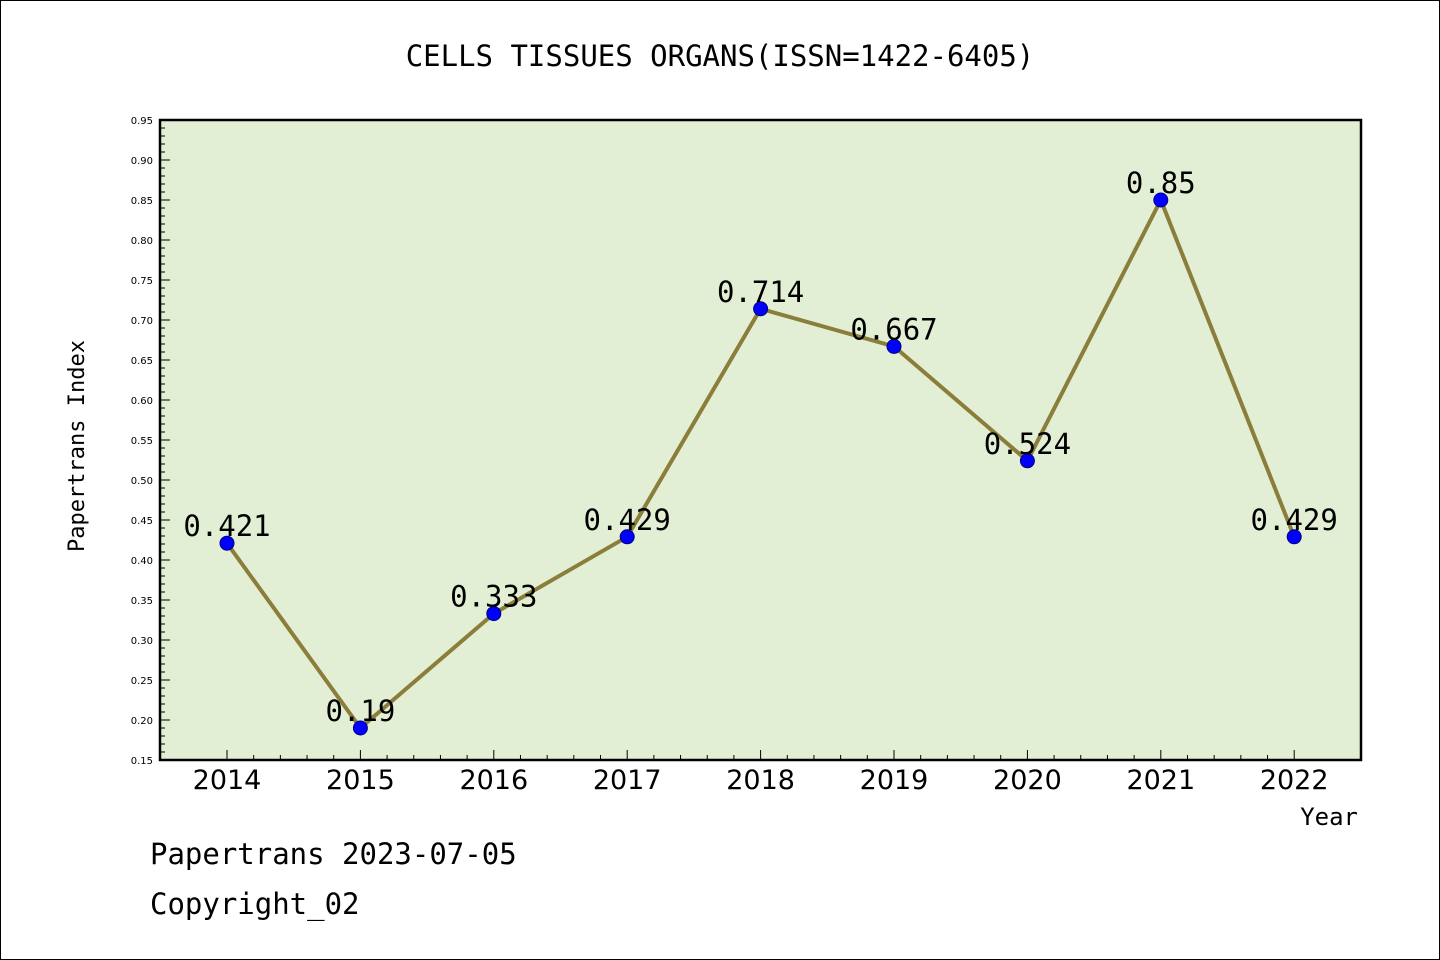 This screenshot has height=960, width=1440. I want to click on y-tick-label: 0.90, so click(142, 161).